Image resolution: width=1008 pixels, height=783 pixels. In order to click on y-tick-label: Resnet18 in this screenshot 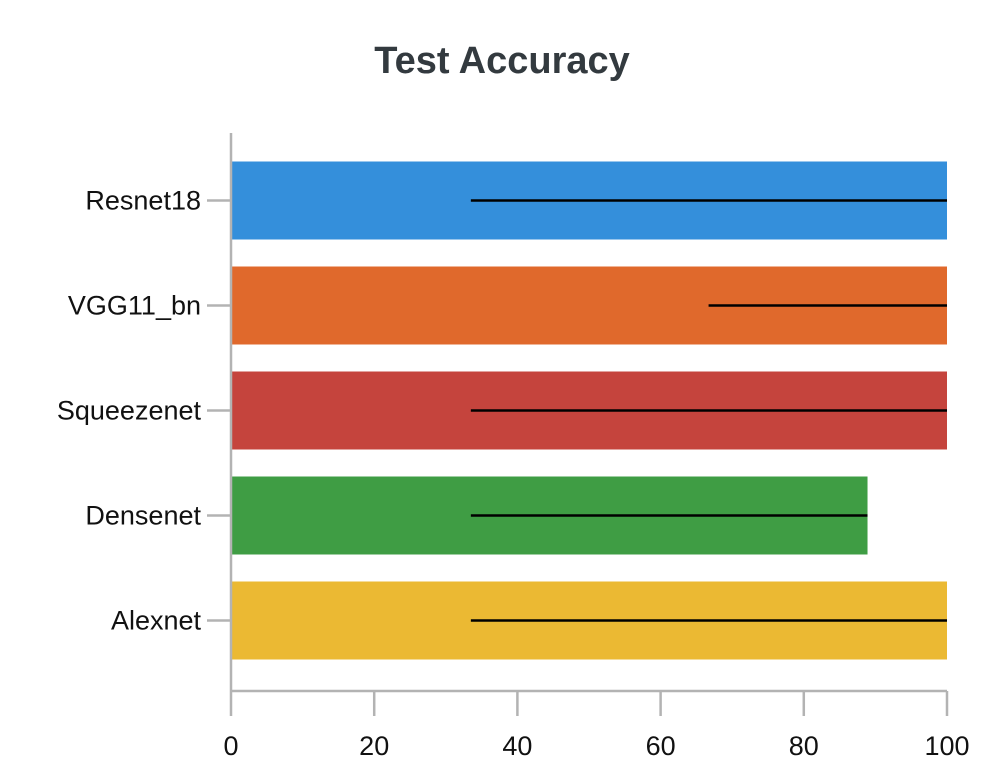, I will do `click(143, 201)`.